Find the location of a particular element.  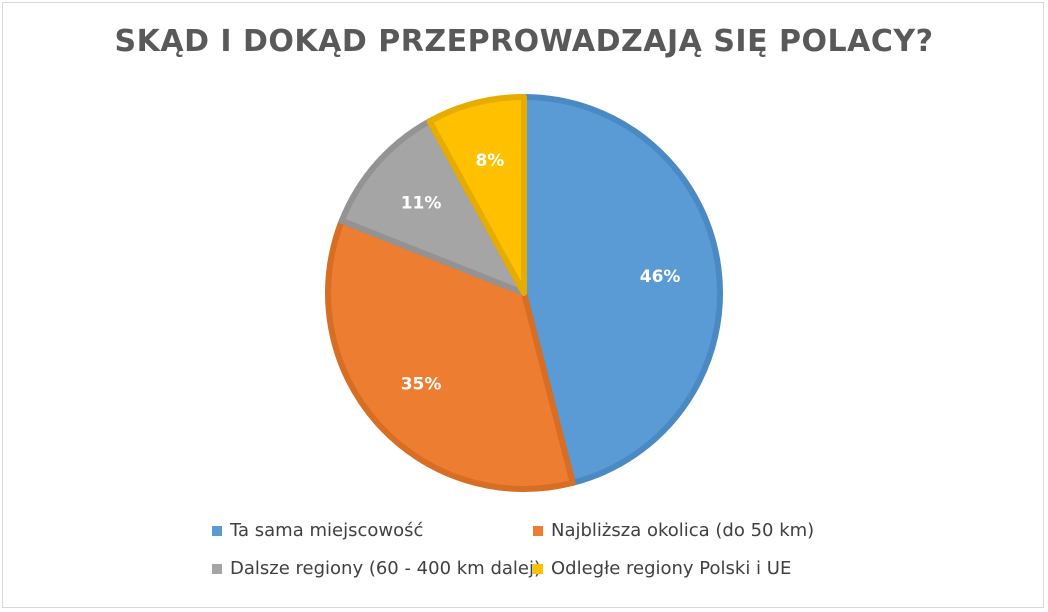

slice-ta-sama-miejscowosc is located at coordinates (622, 290).